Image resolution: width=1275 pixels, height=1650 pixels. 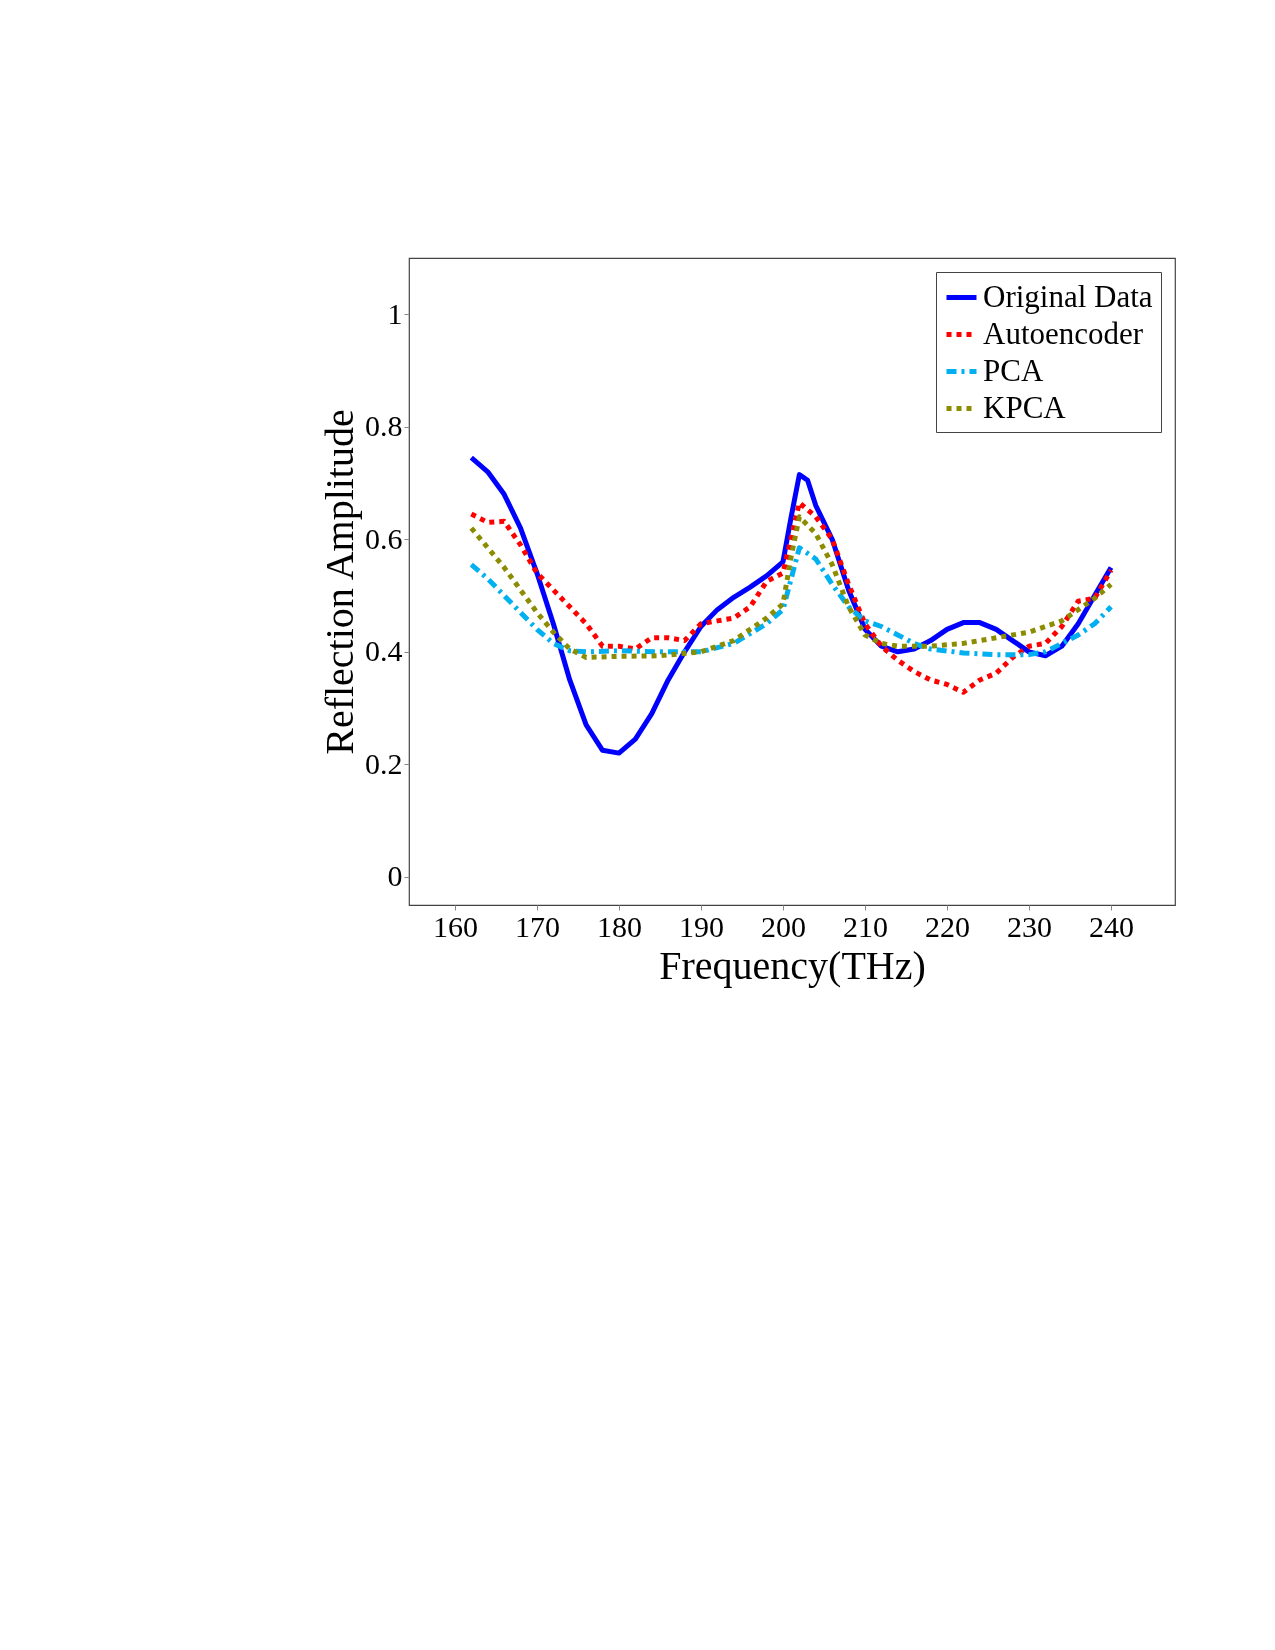 I want to click on legend-label: Original Data, so click(x=1068, y=296).